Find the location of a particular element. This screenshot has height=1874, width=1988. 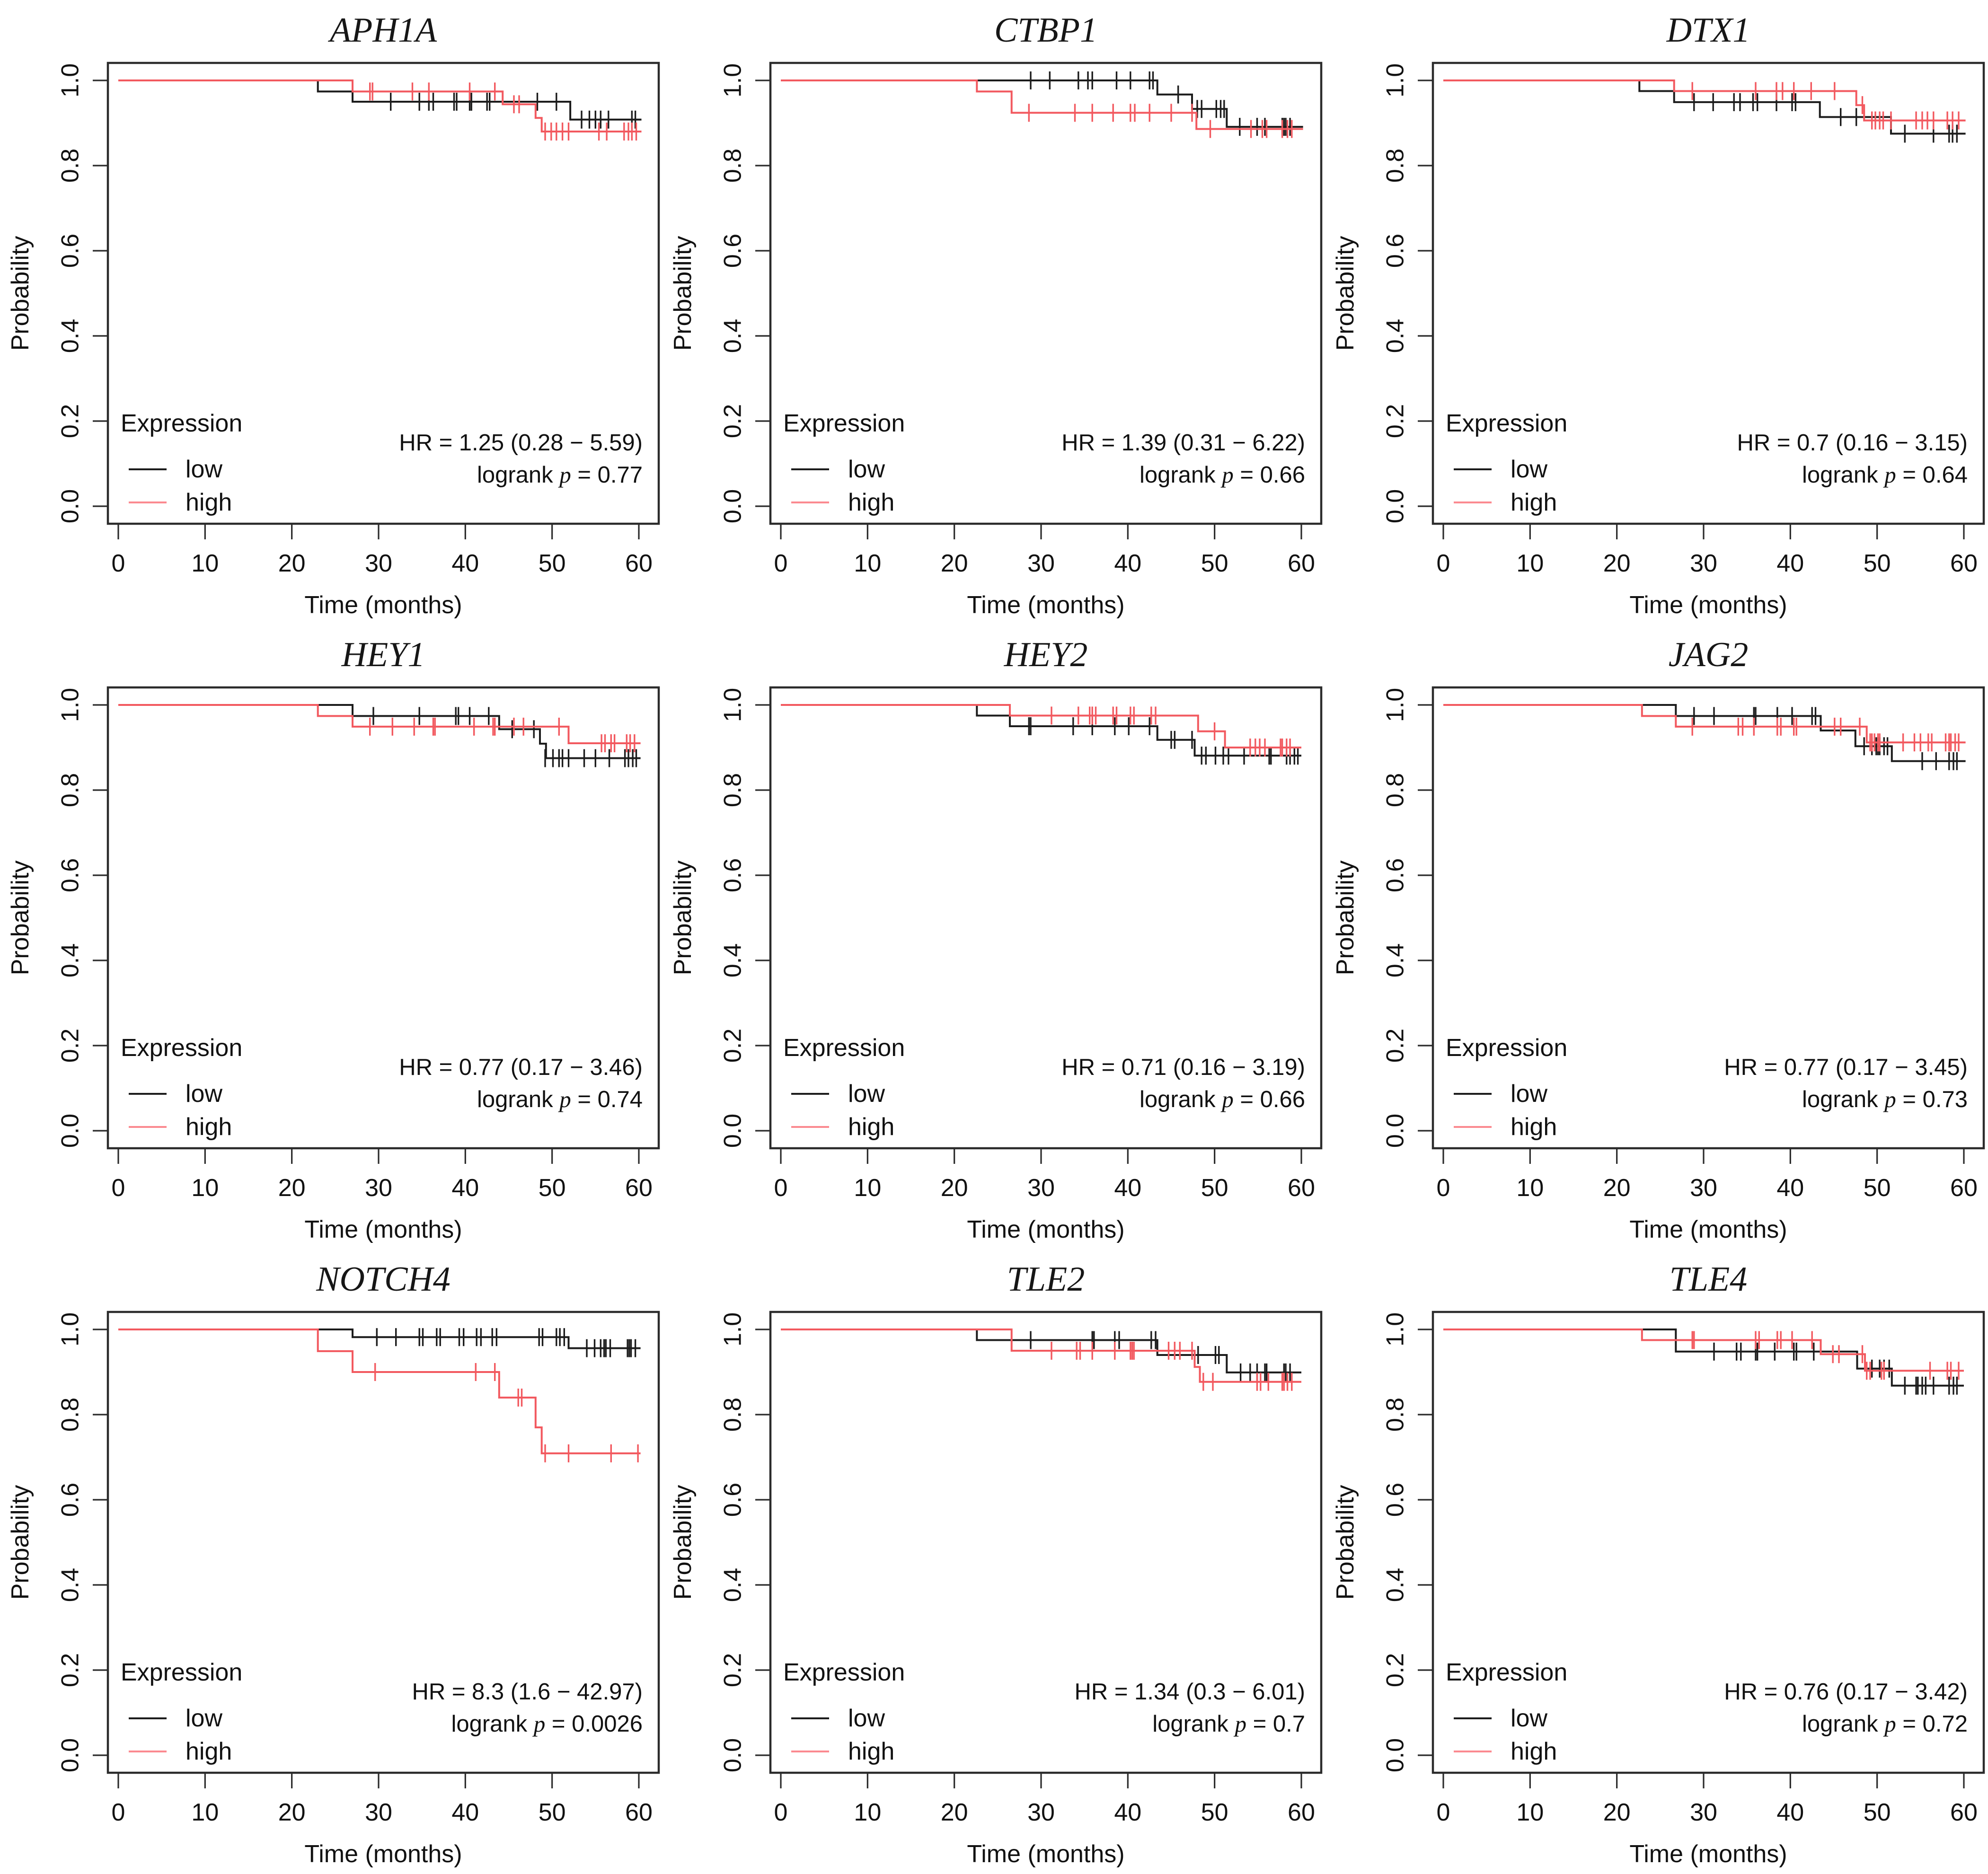

panel-title: HEY2 is located at coordinates (1046, 654).